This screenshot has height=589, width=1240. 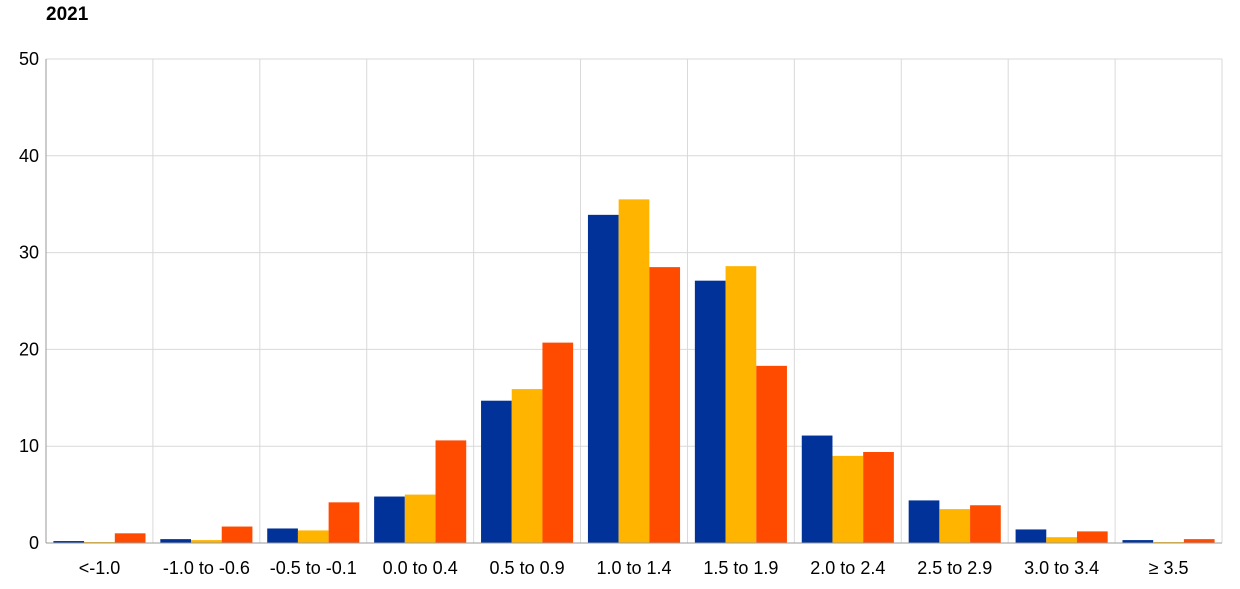 I want to click on y-tick-label: 50, so click(x=29, y=59).